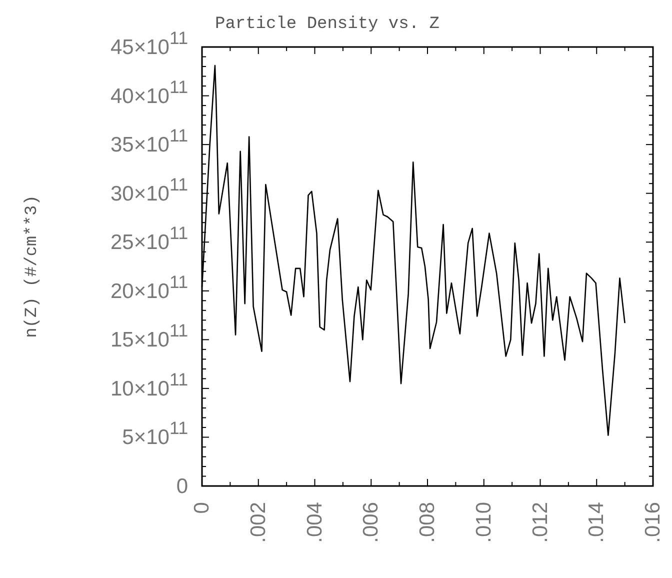 The height and width of the screenshot is (578, 672). I want to click on x-tick-label: .004, so click(314, 522).